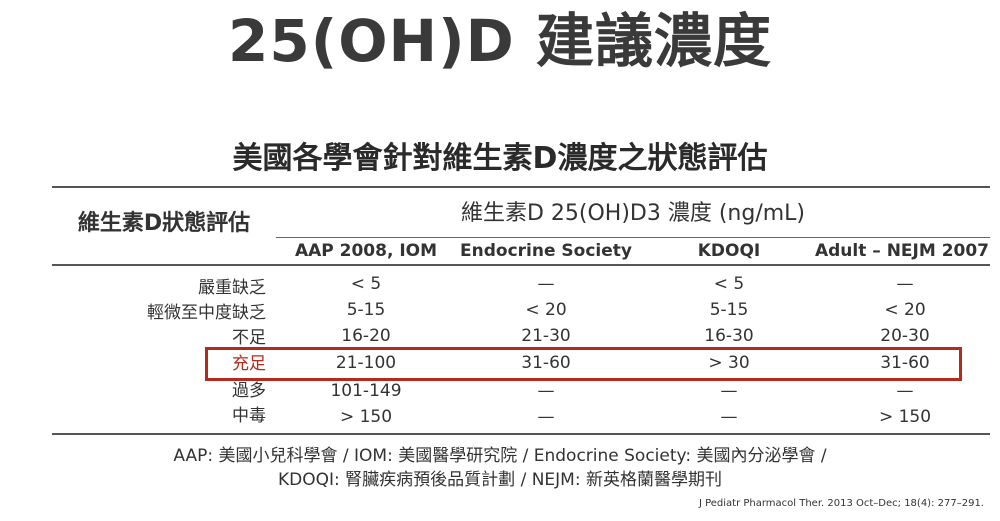 The image size is (1000, 521). Describe the element at coordinates (521, 187) in the screenshot. I see `table-top-rule` at that location.